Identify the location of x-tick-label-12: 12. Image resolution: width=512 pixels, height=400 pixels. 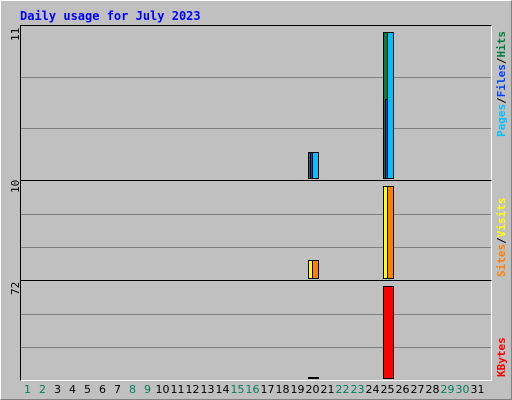
(192, 389).